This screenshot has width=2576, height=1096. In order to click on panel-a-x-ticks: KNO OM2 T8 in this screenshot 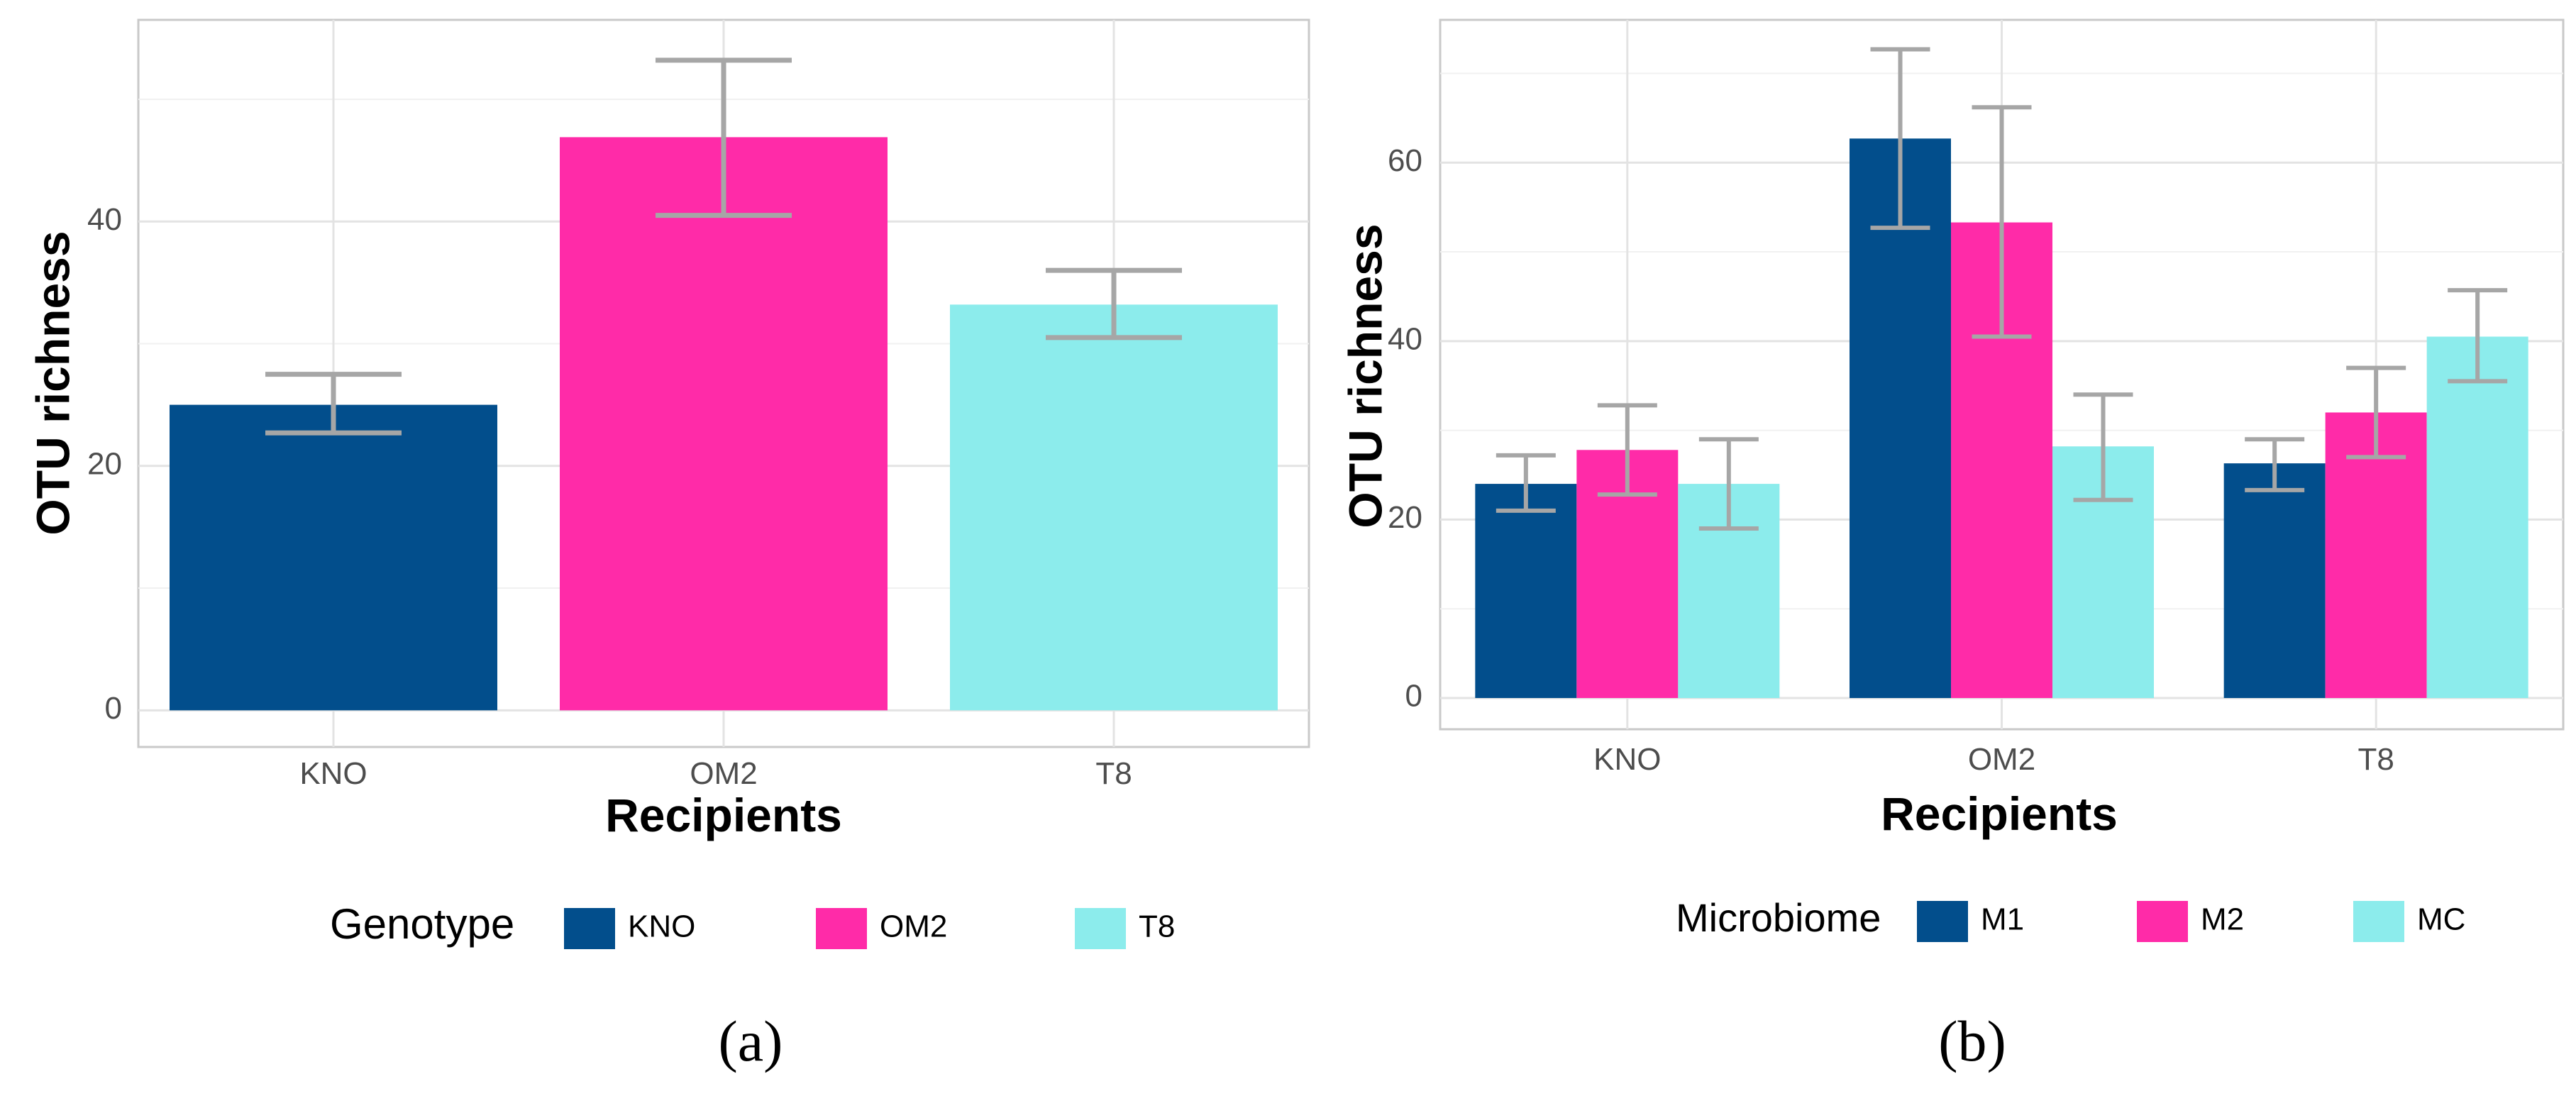, I will do `click(715, 773)`.